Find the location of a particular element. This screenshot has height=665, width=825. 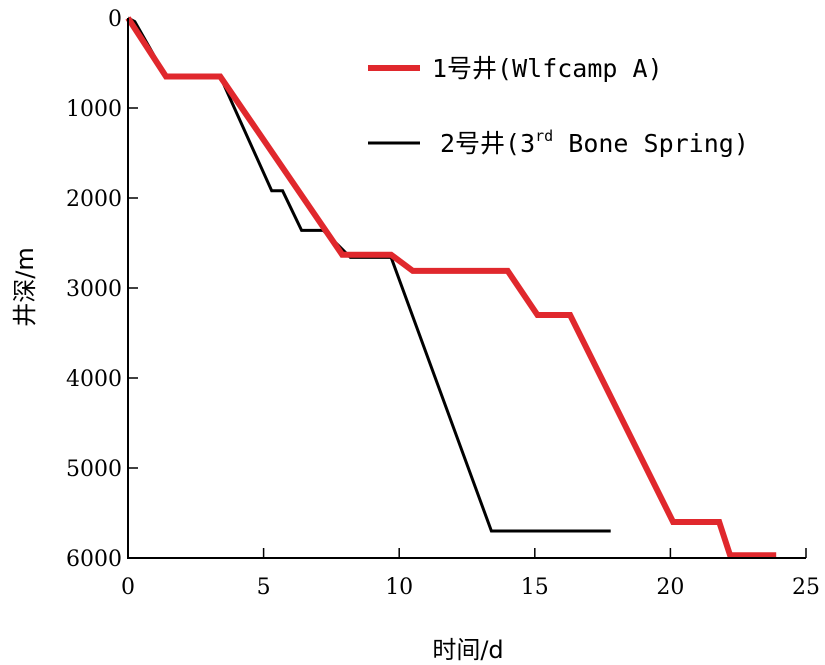

y-axis-title: 井深/m is located at coordinates (25, 286).